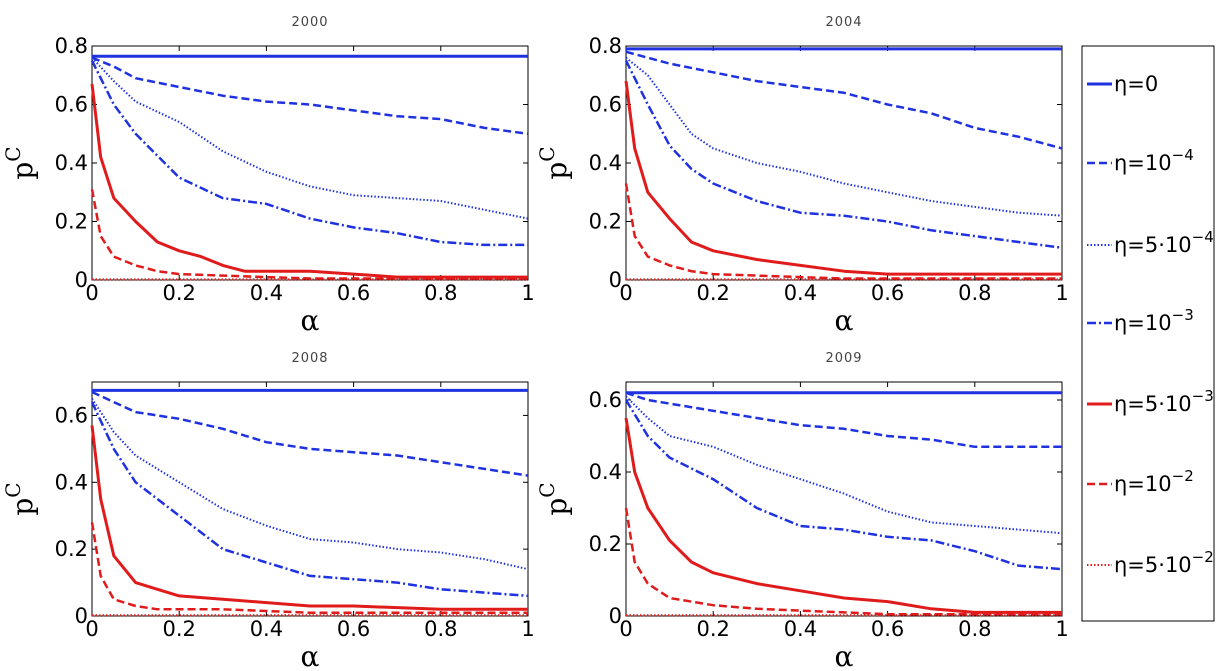  I want to click on legend-item-eta1e-3: η=10−3, so click(1140, 320).